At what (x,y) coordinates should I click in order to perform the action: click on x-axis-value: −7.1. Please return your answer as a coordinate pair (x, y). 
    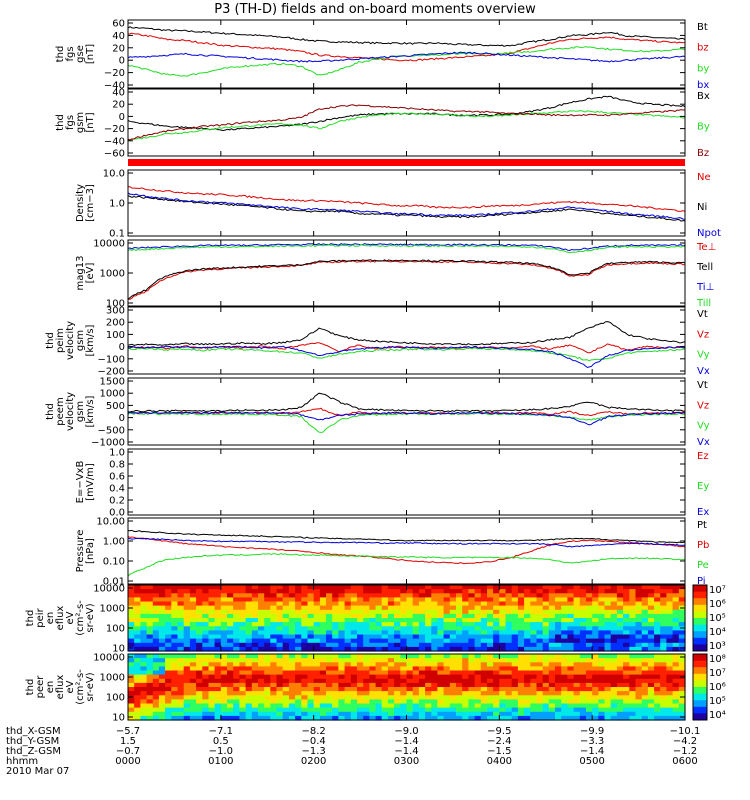
    Looking at the image, I should click on (220, 731).